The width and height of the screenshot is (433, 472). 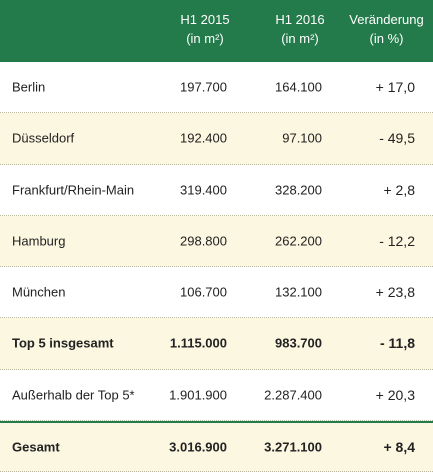 I want to click on table-cell: + 23,8, so click(x=395, y=292).